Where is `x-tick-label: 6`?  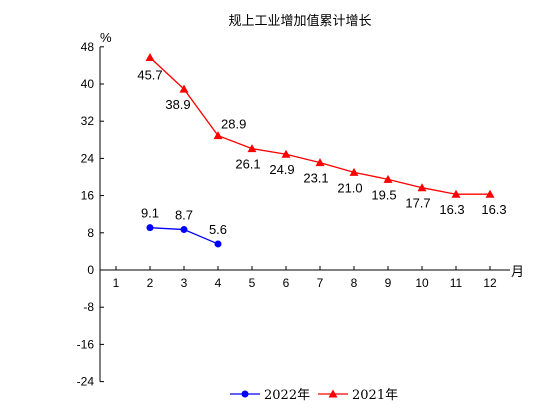
x-tick-label: 6 is located at coordinates (286, 283).